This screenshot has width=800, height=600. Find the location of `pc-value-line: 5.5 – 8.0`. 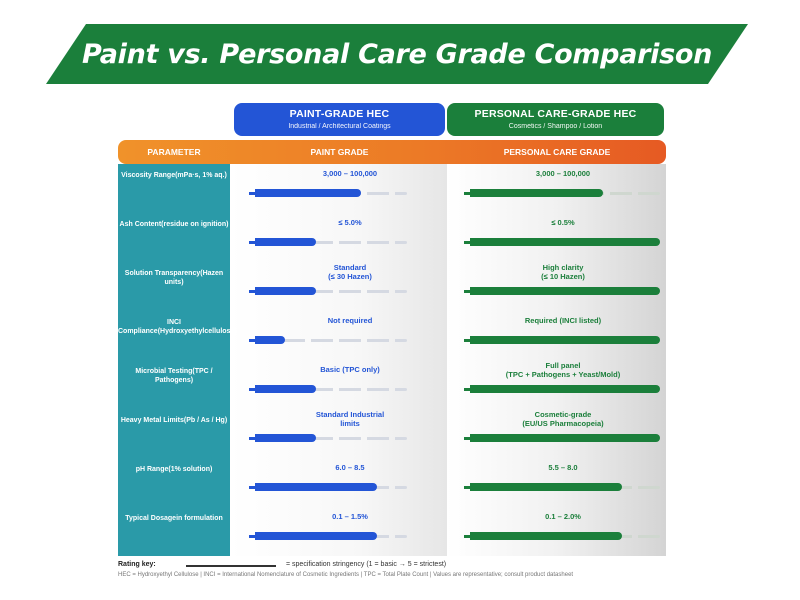

pc-value-line: 5.5 – 8.0 is located at coordinates (563, 467).